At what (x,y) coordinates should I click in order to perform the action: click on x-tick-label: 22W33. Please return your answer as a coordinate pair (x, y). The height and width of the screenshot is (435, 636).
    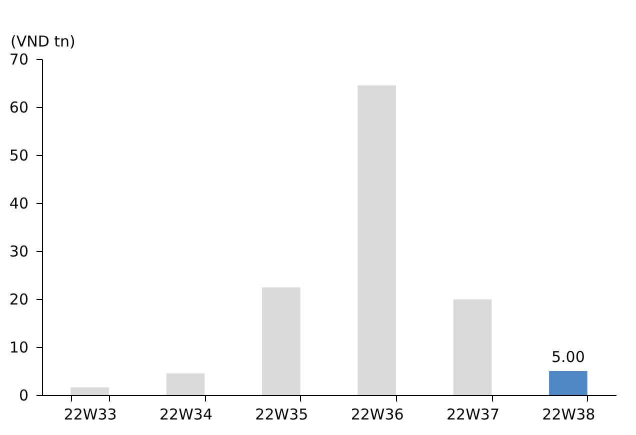
    Looking at the image, I should click on (90, 415).